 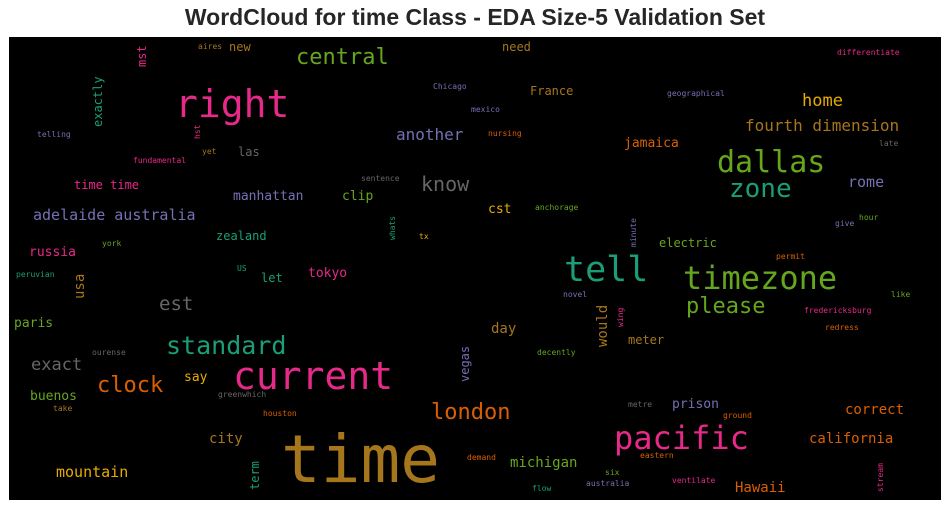 I want to click on word-time: time, so click(x=360, y=459).